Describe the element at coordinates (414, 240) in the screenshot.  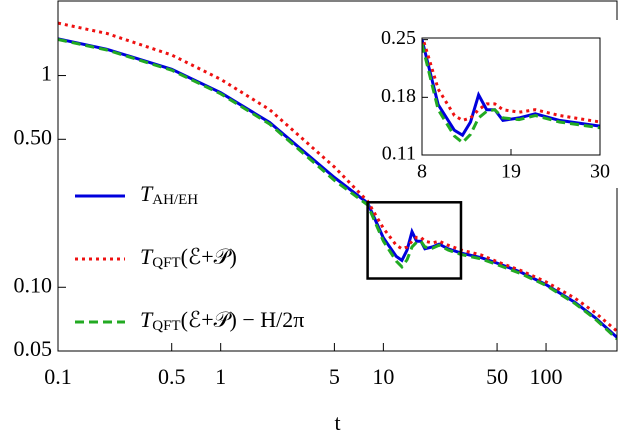
I see `zoom-box` at that location.